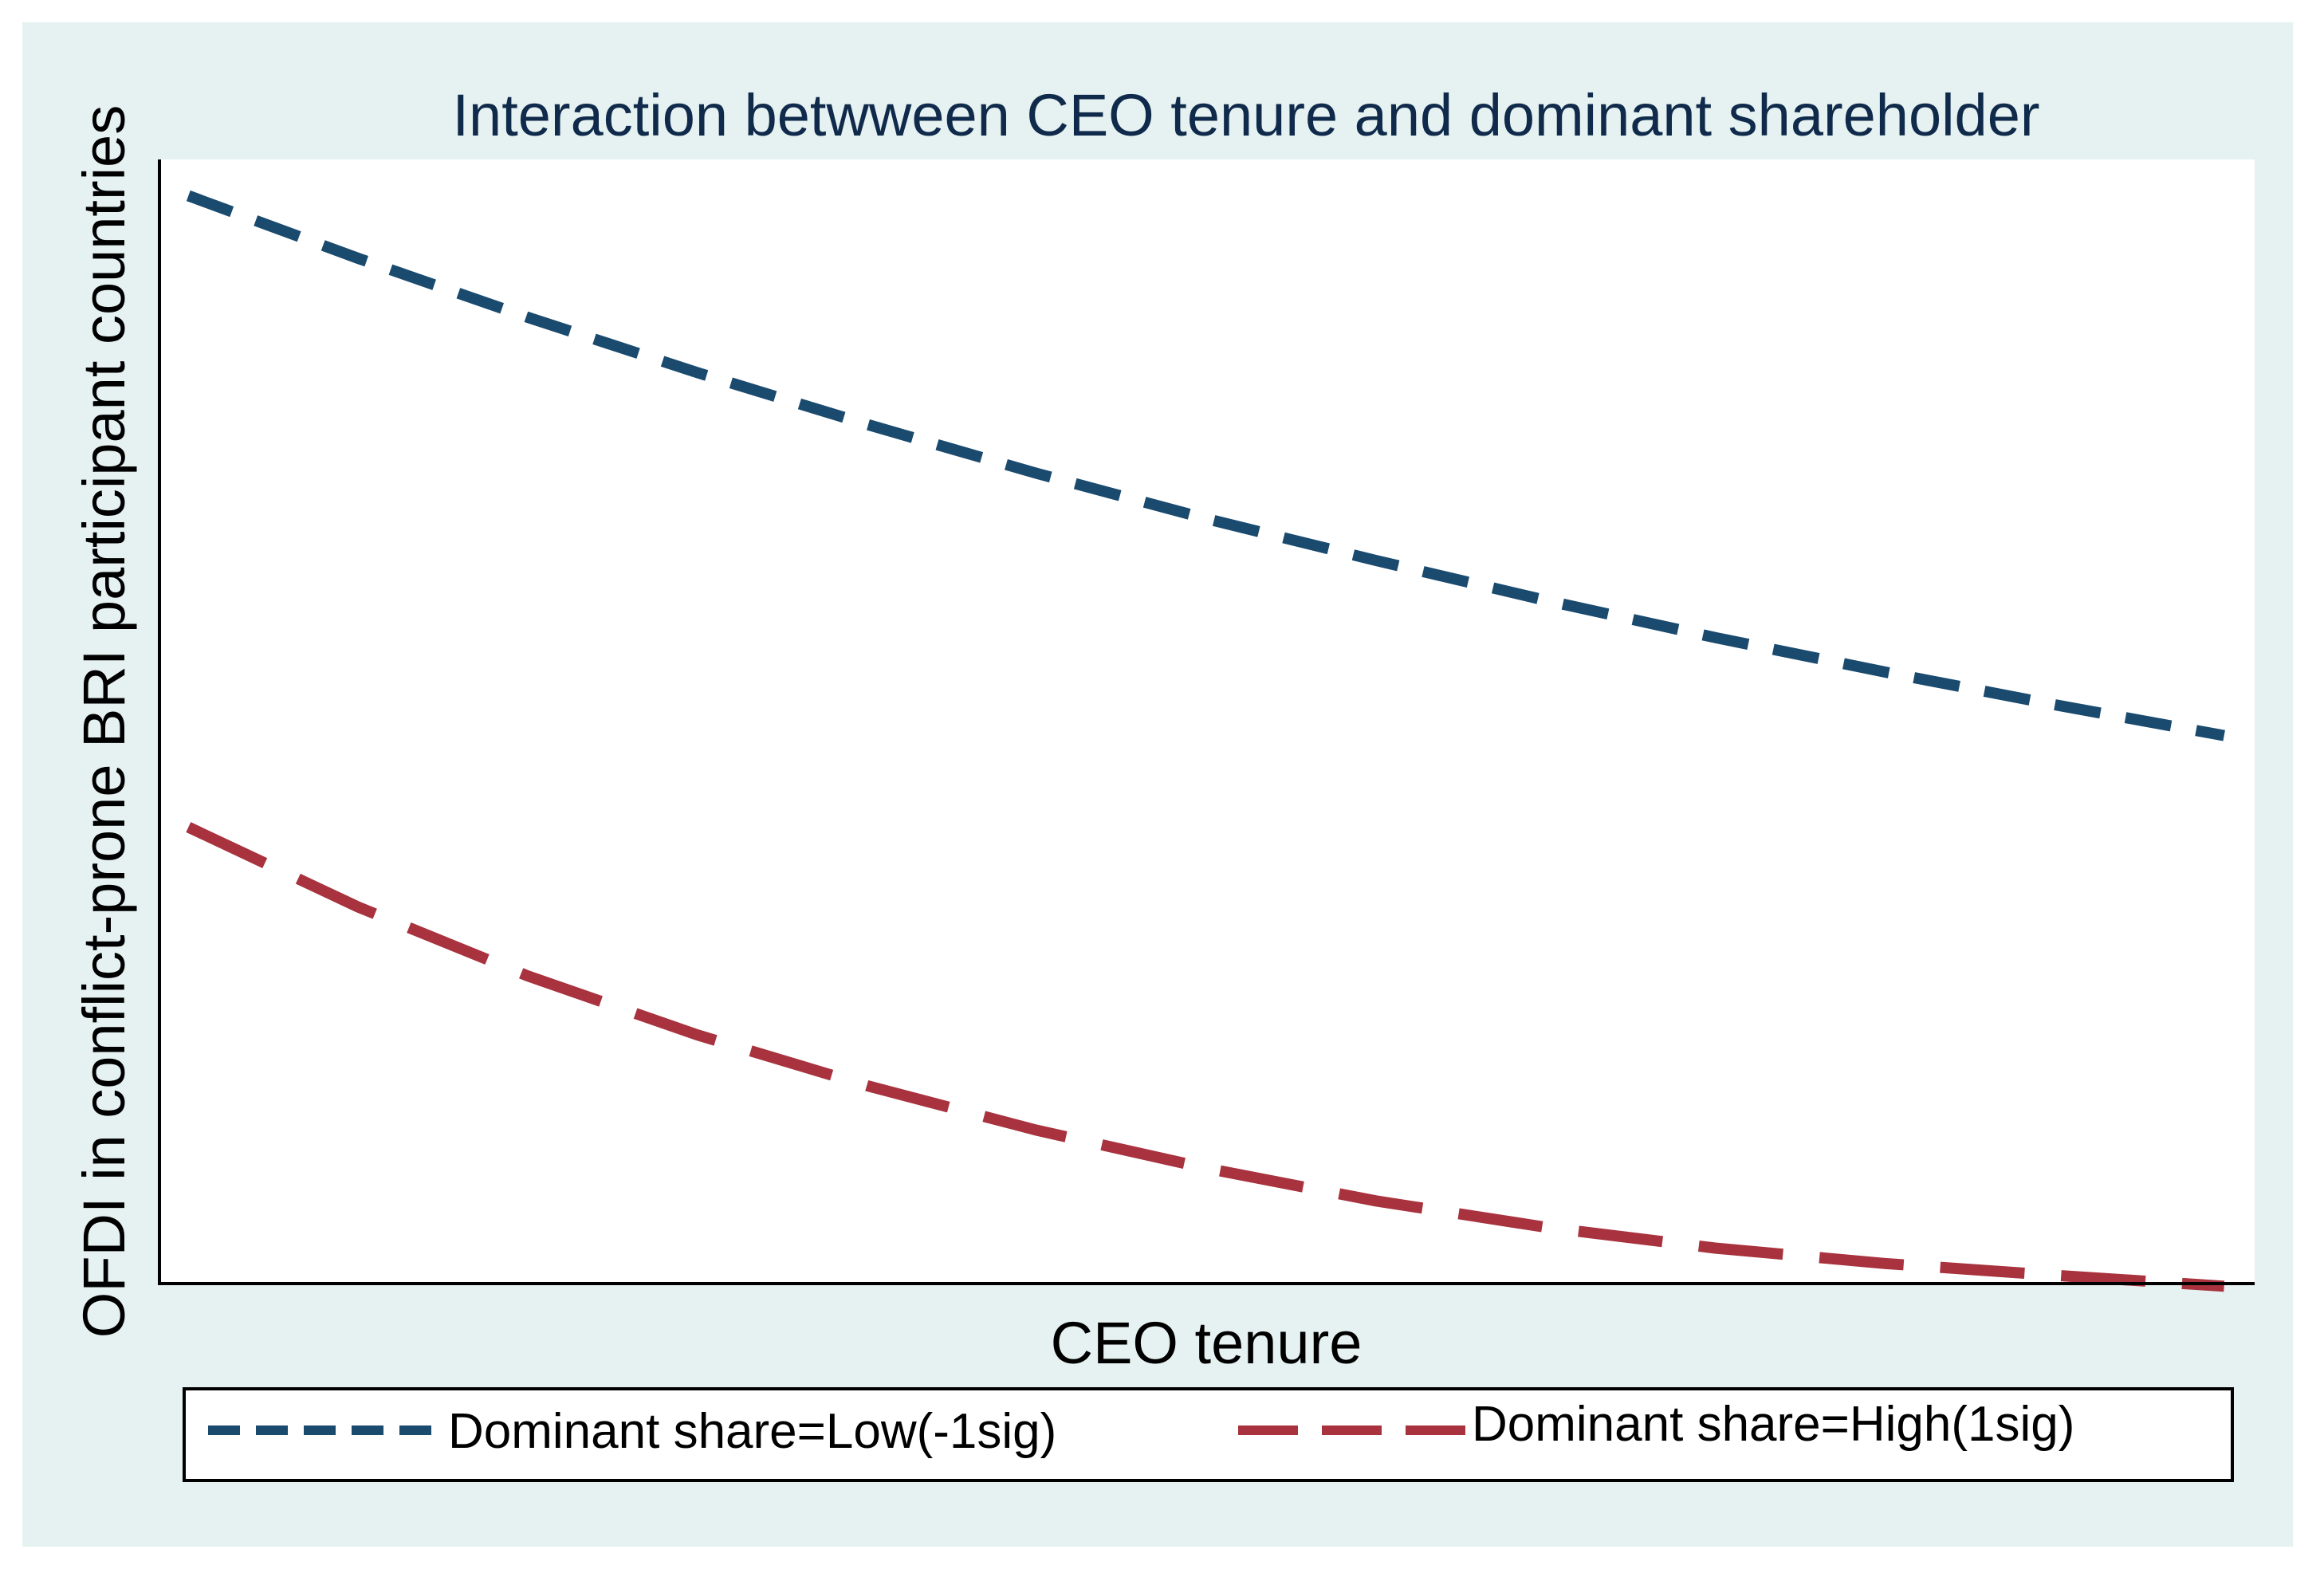 This screenshot has height=1569, width=2324. I want to click on x-axis-label: CEO tenure, so click(1207, 1343).